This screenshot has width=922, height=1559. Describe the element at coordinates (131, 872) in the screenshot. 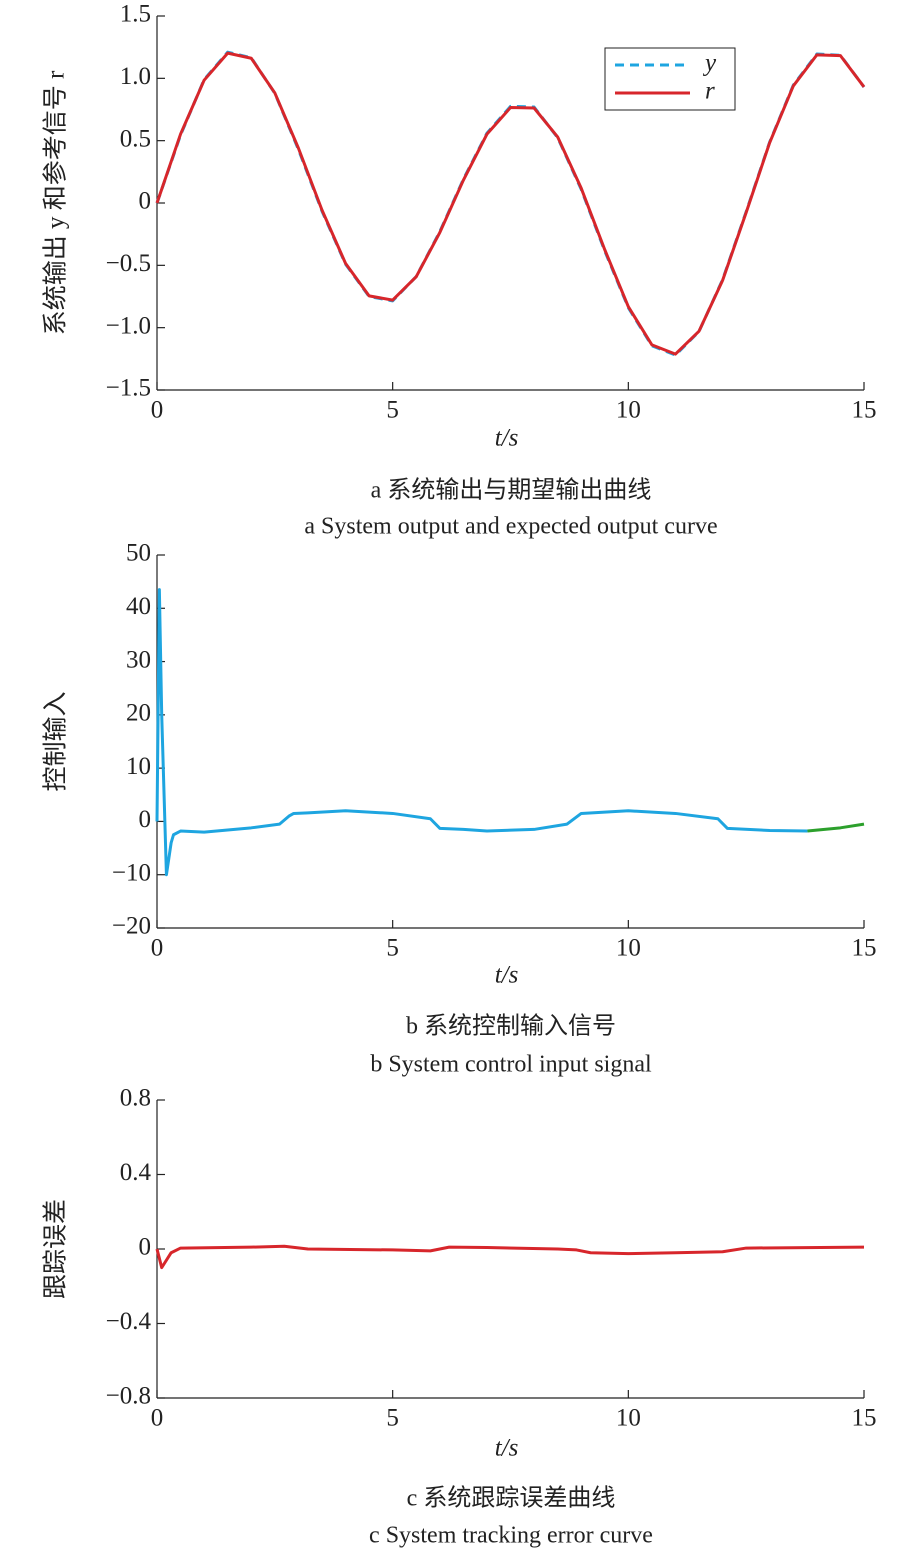

I see `y-tick-label: −10` at that location.